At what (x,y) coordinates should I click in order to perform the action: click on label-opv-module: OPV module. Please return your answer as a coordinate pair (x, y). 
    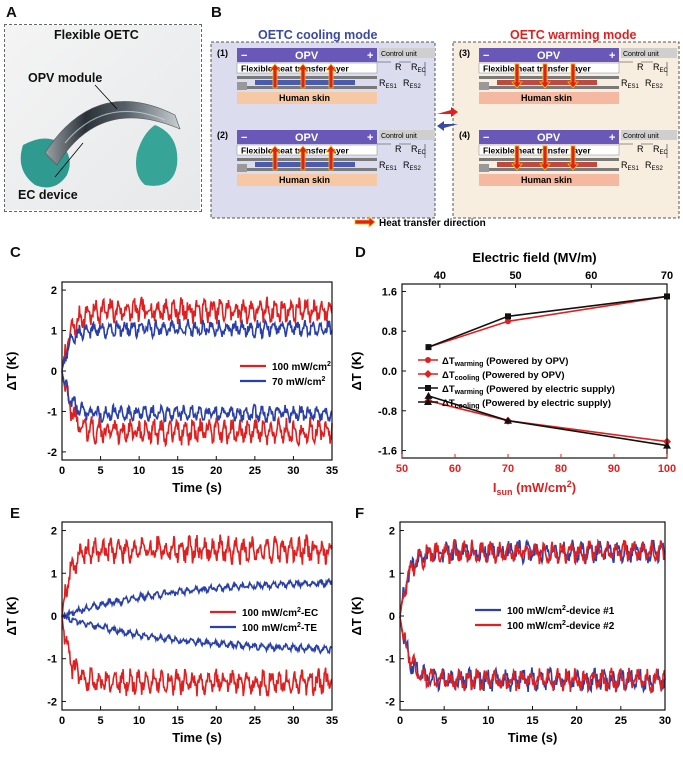
    Looking at the image, I should click on (65, 78).